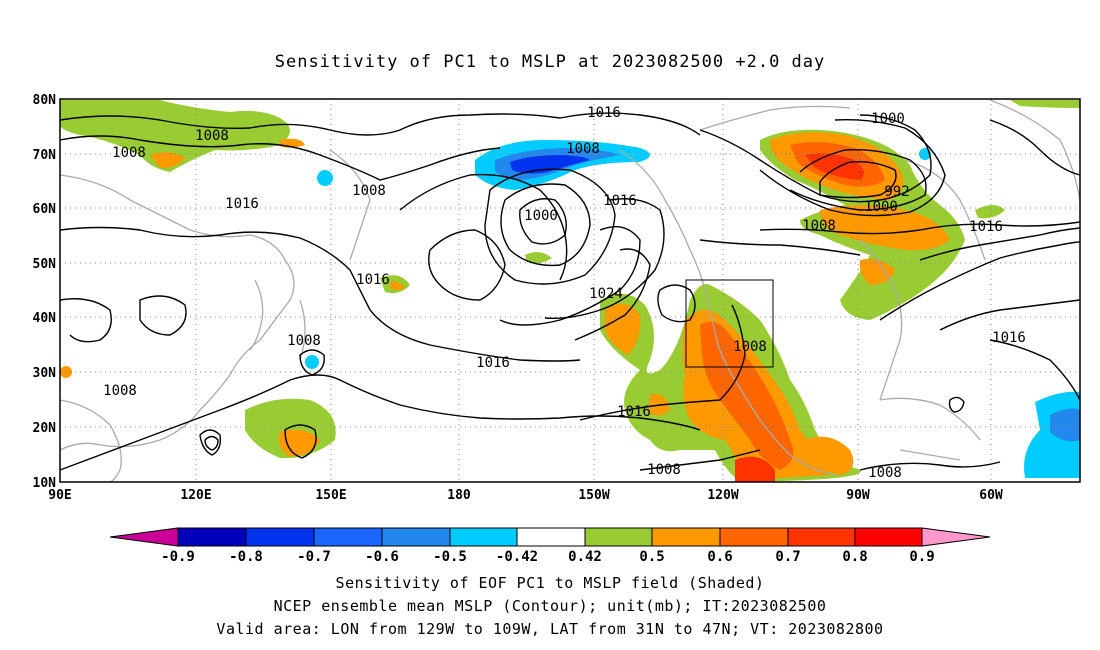  Describe the element at coordinates (330, 495) in the screenshot. I see `lon-label: 150E` at that location.